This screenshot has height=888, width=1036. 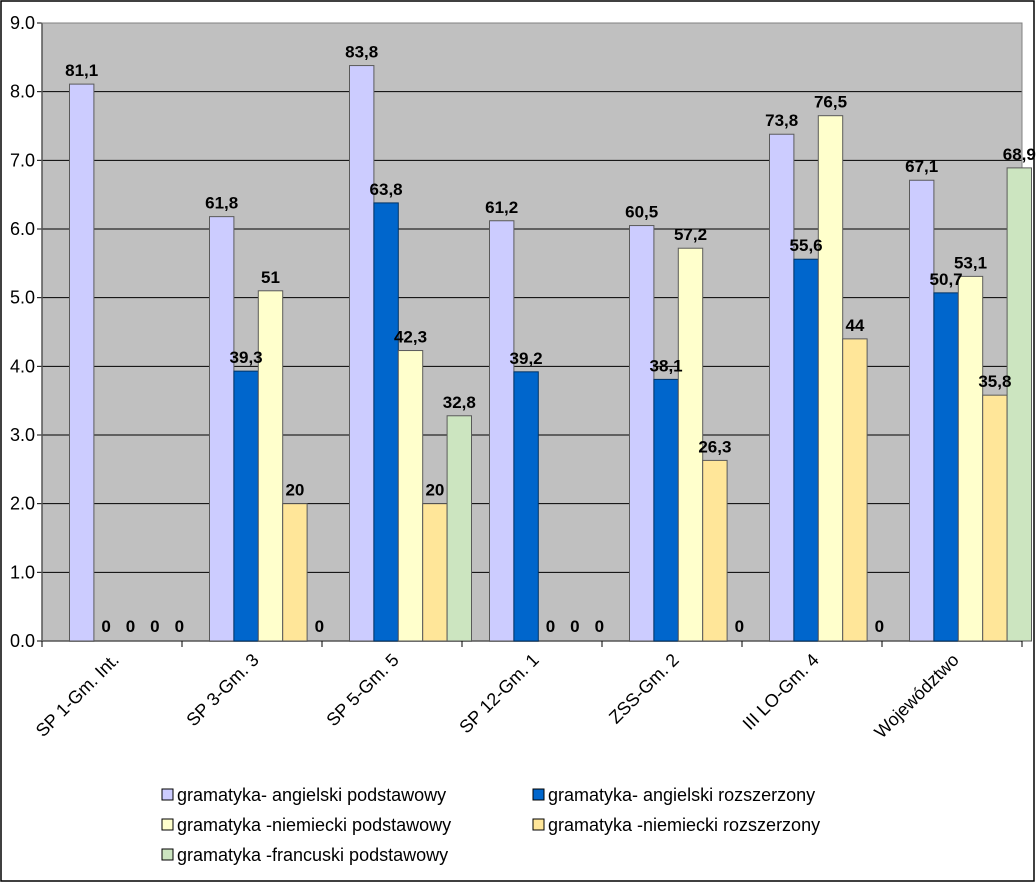 What do you see at coordinates (22, 298) in the screenshot?
I see `y-tick-label: 5.0` at bounding box center [22, 298].